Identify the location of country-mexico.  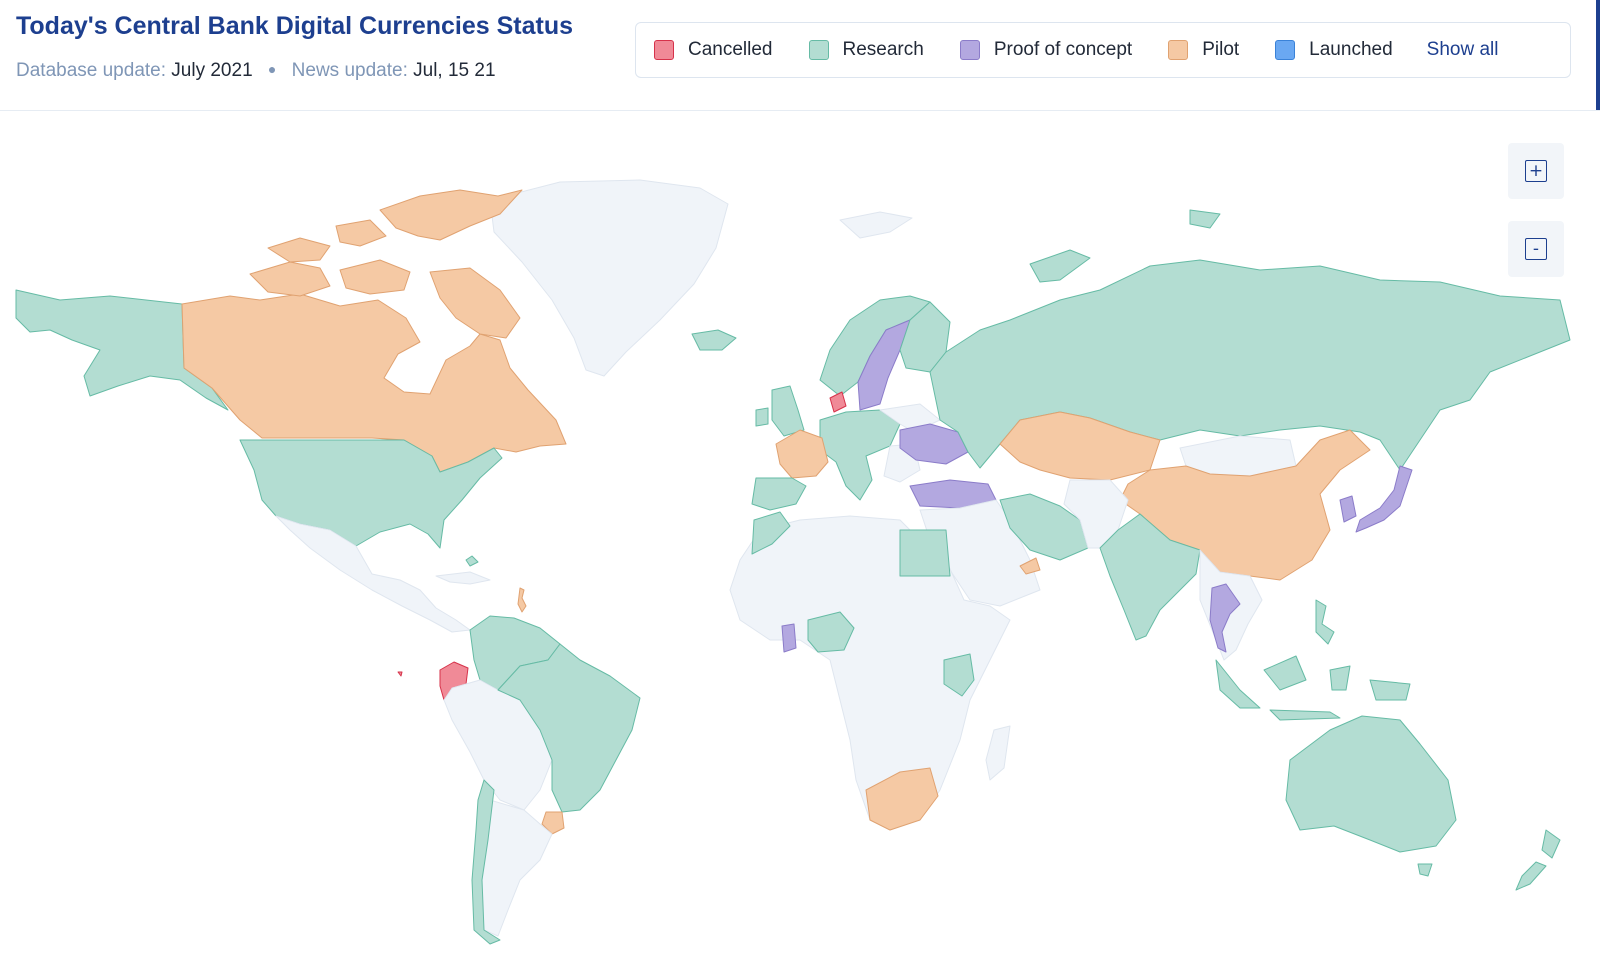
(373, 574).